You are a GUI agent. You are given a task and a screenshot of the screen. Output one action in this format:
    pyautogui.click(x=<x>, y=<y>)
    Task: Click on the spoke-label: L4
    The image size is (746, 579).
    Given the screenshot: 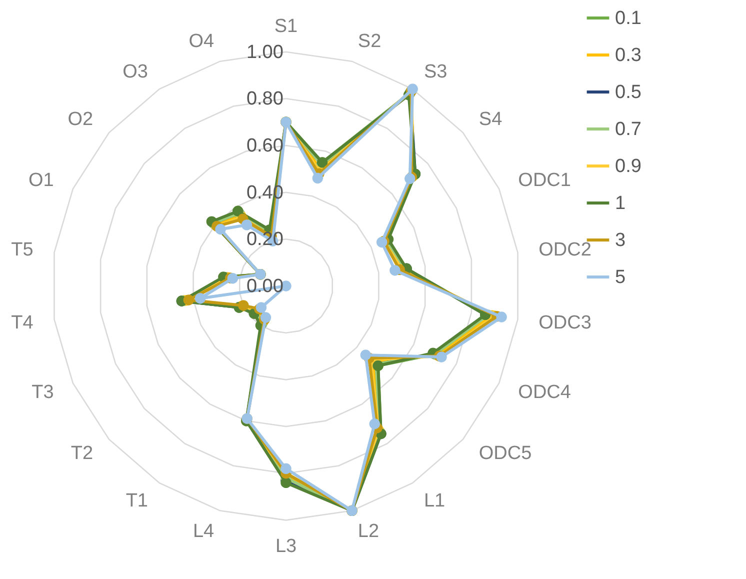 What is the action you would take?
    pyautogui.click(x=203, y=531)
    